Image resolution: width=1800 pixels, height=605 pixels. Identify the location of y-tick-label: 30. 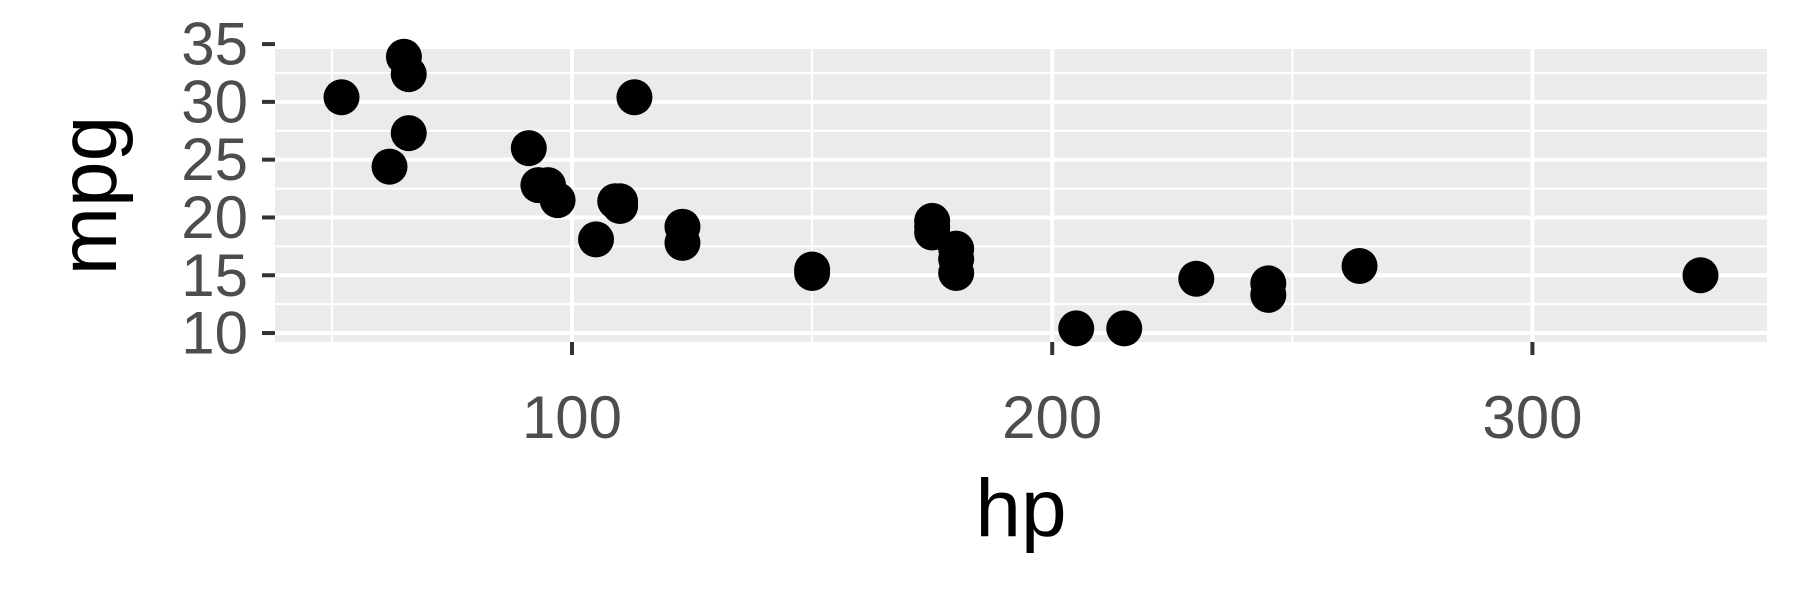
(214, 101).